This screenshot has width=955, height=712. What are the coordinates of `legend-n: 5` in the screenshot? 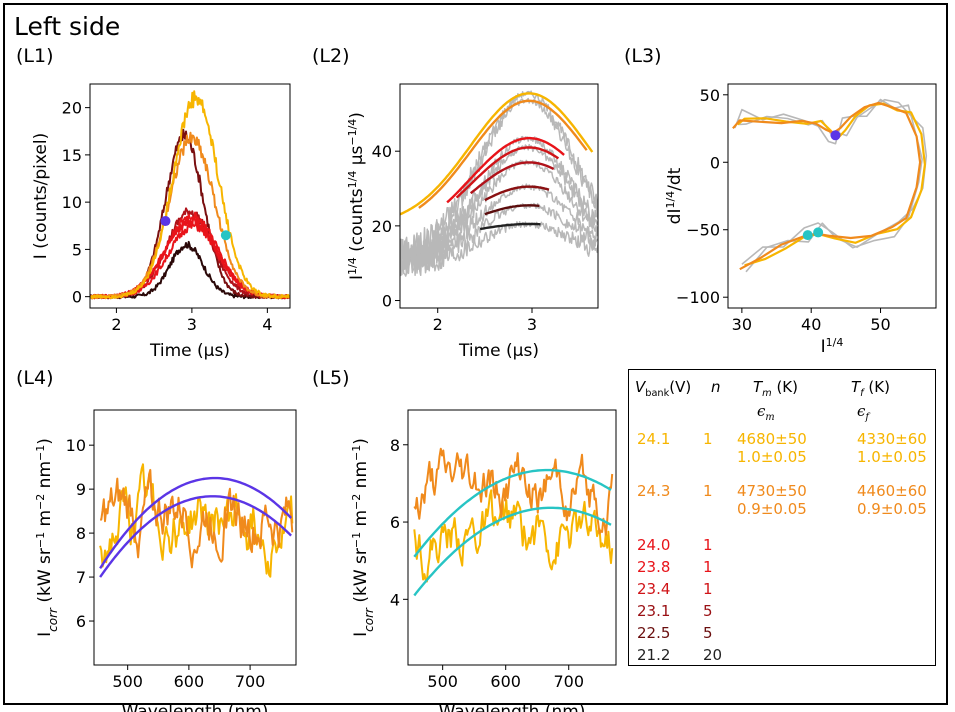 It's located at (708, 611).